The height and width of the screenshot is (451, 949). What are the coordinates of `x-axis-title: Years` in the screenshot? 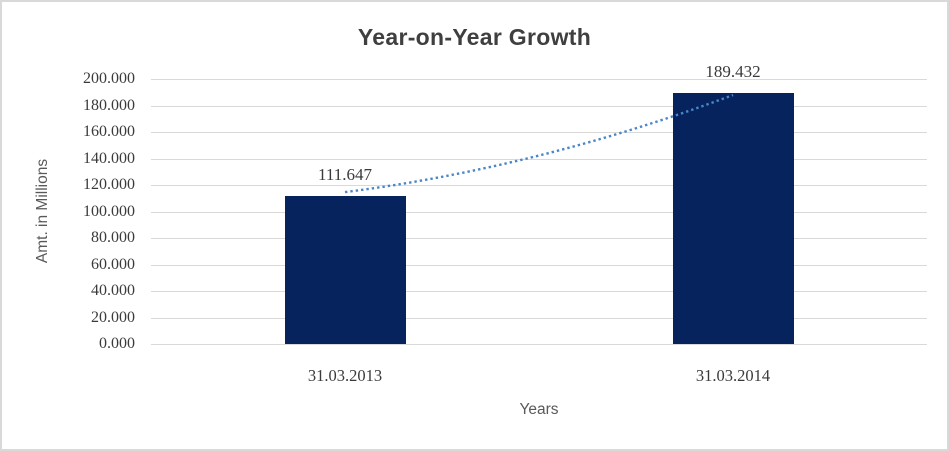 It's located at (539, 409).